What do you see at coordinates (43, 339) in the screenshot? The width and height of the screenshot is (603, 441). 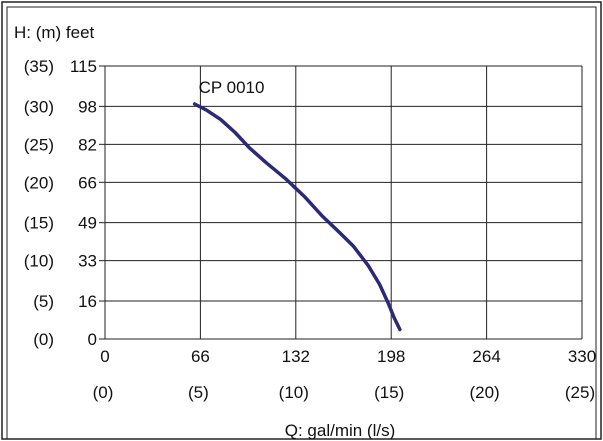 I see `y-tick-label-meters: (0)` at bounding box center [43, 339].